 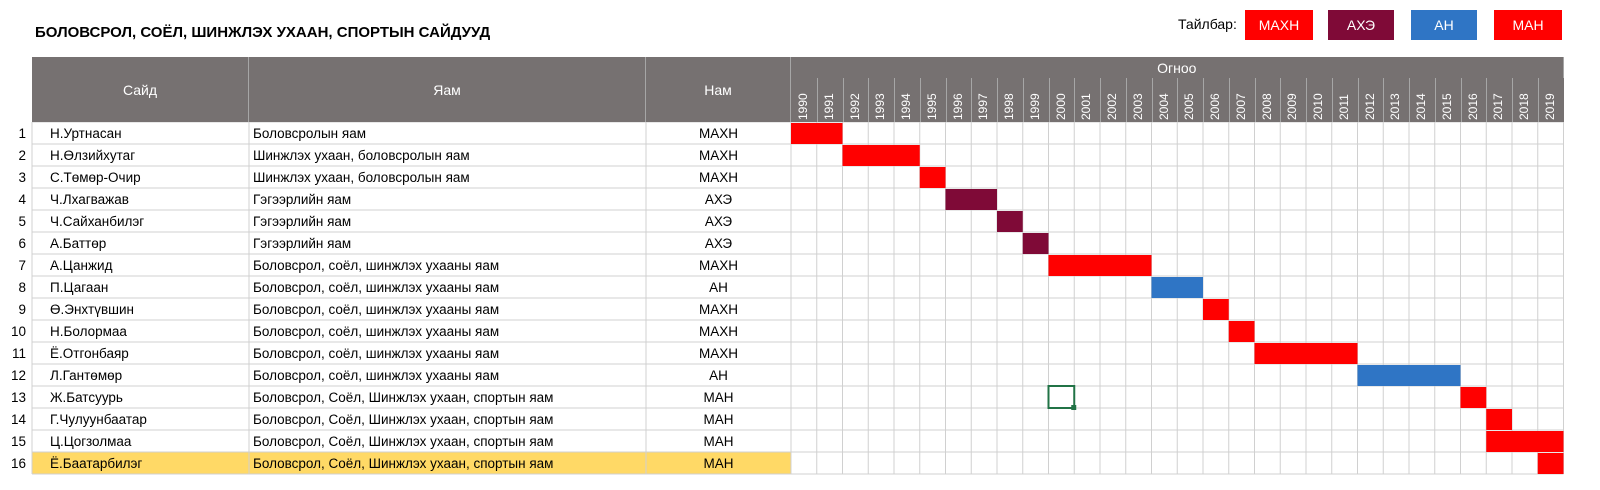 I want to click on minister-name: Н.Өлзийхутаг, so click(x=93, y=155).